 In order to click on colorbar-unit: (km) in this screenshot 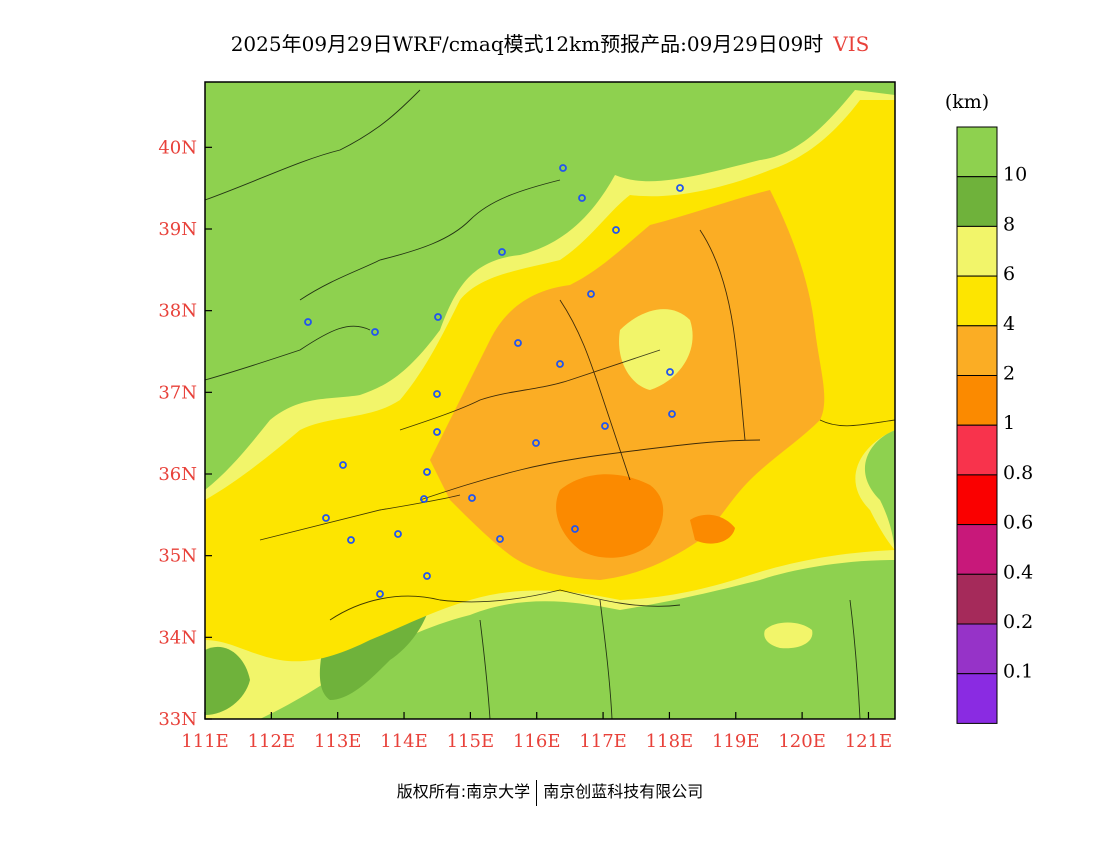, I will do `click(967, 102)`.